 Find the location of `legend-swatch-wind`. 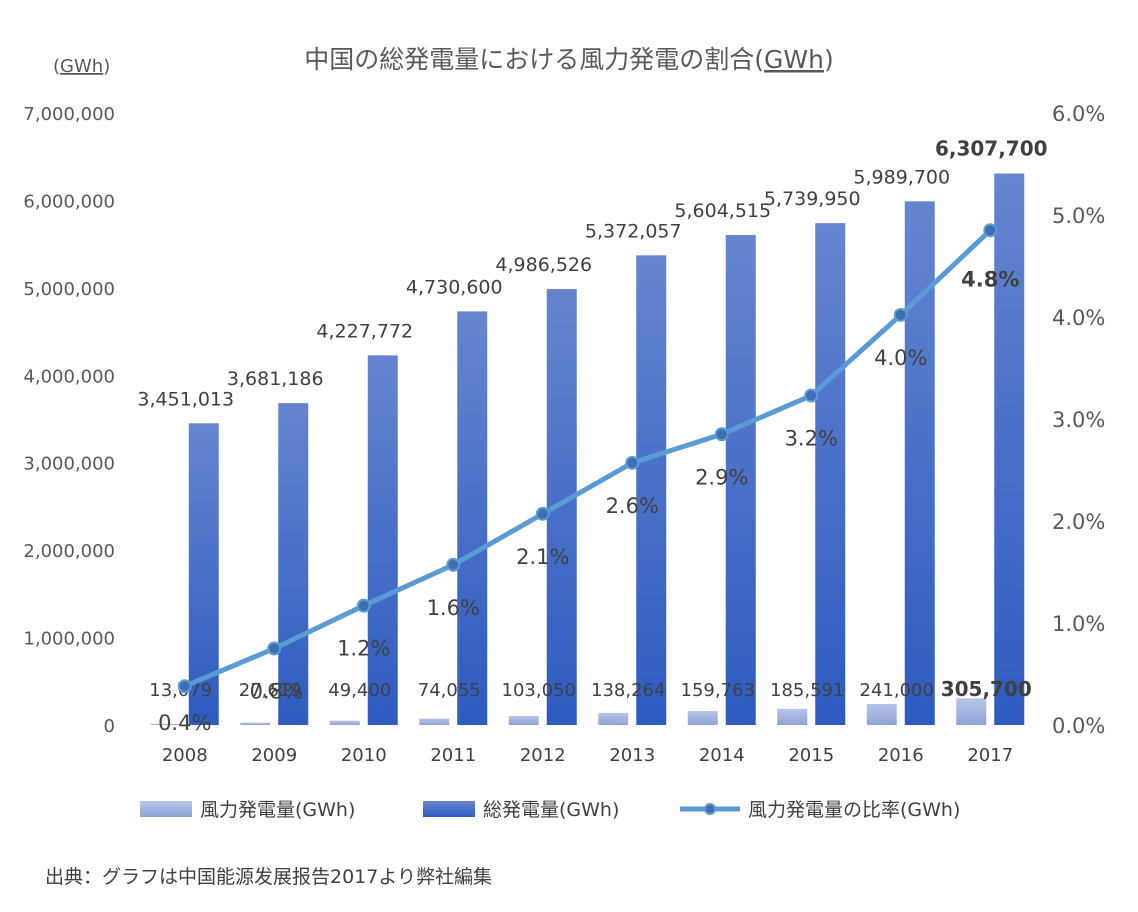

legend-swatch-wind is located at coordinates (166, 809).